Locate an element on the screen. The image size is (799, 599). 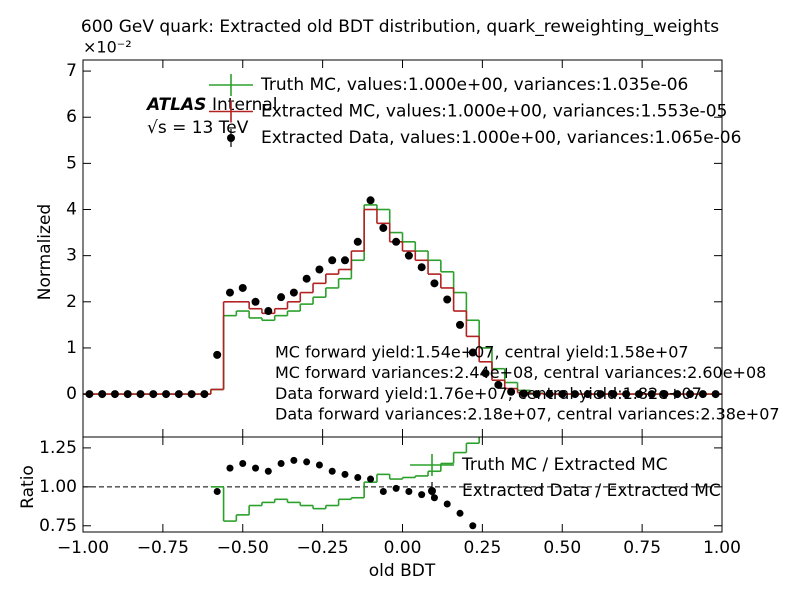
x-tick-label: −1.00 is located at coordinates (83, 548).